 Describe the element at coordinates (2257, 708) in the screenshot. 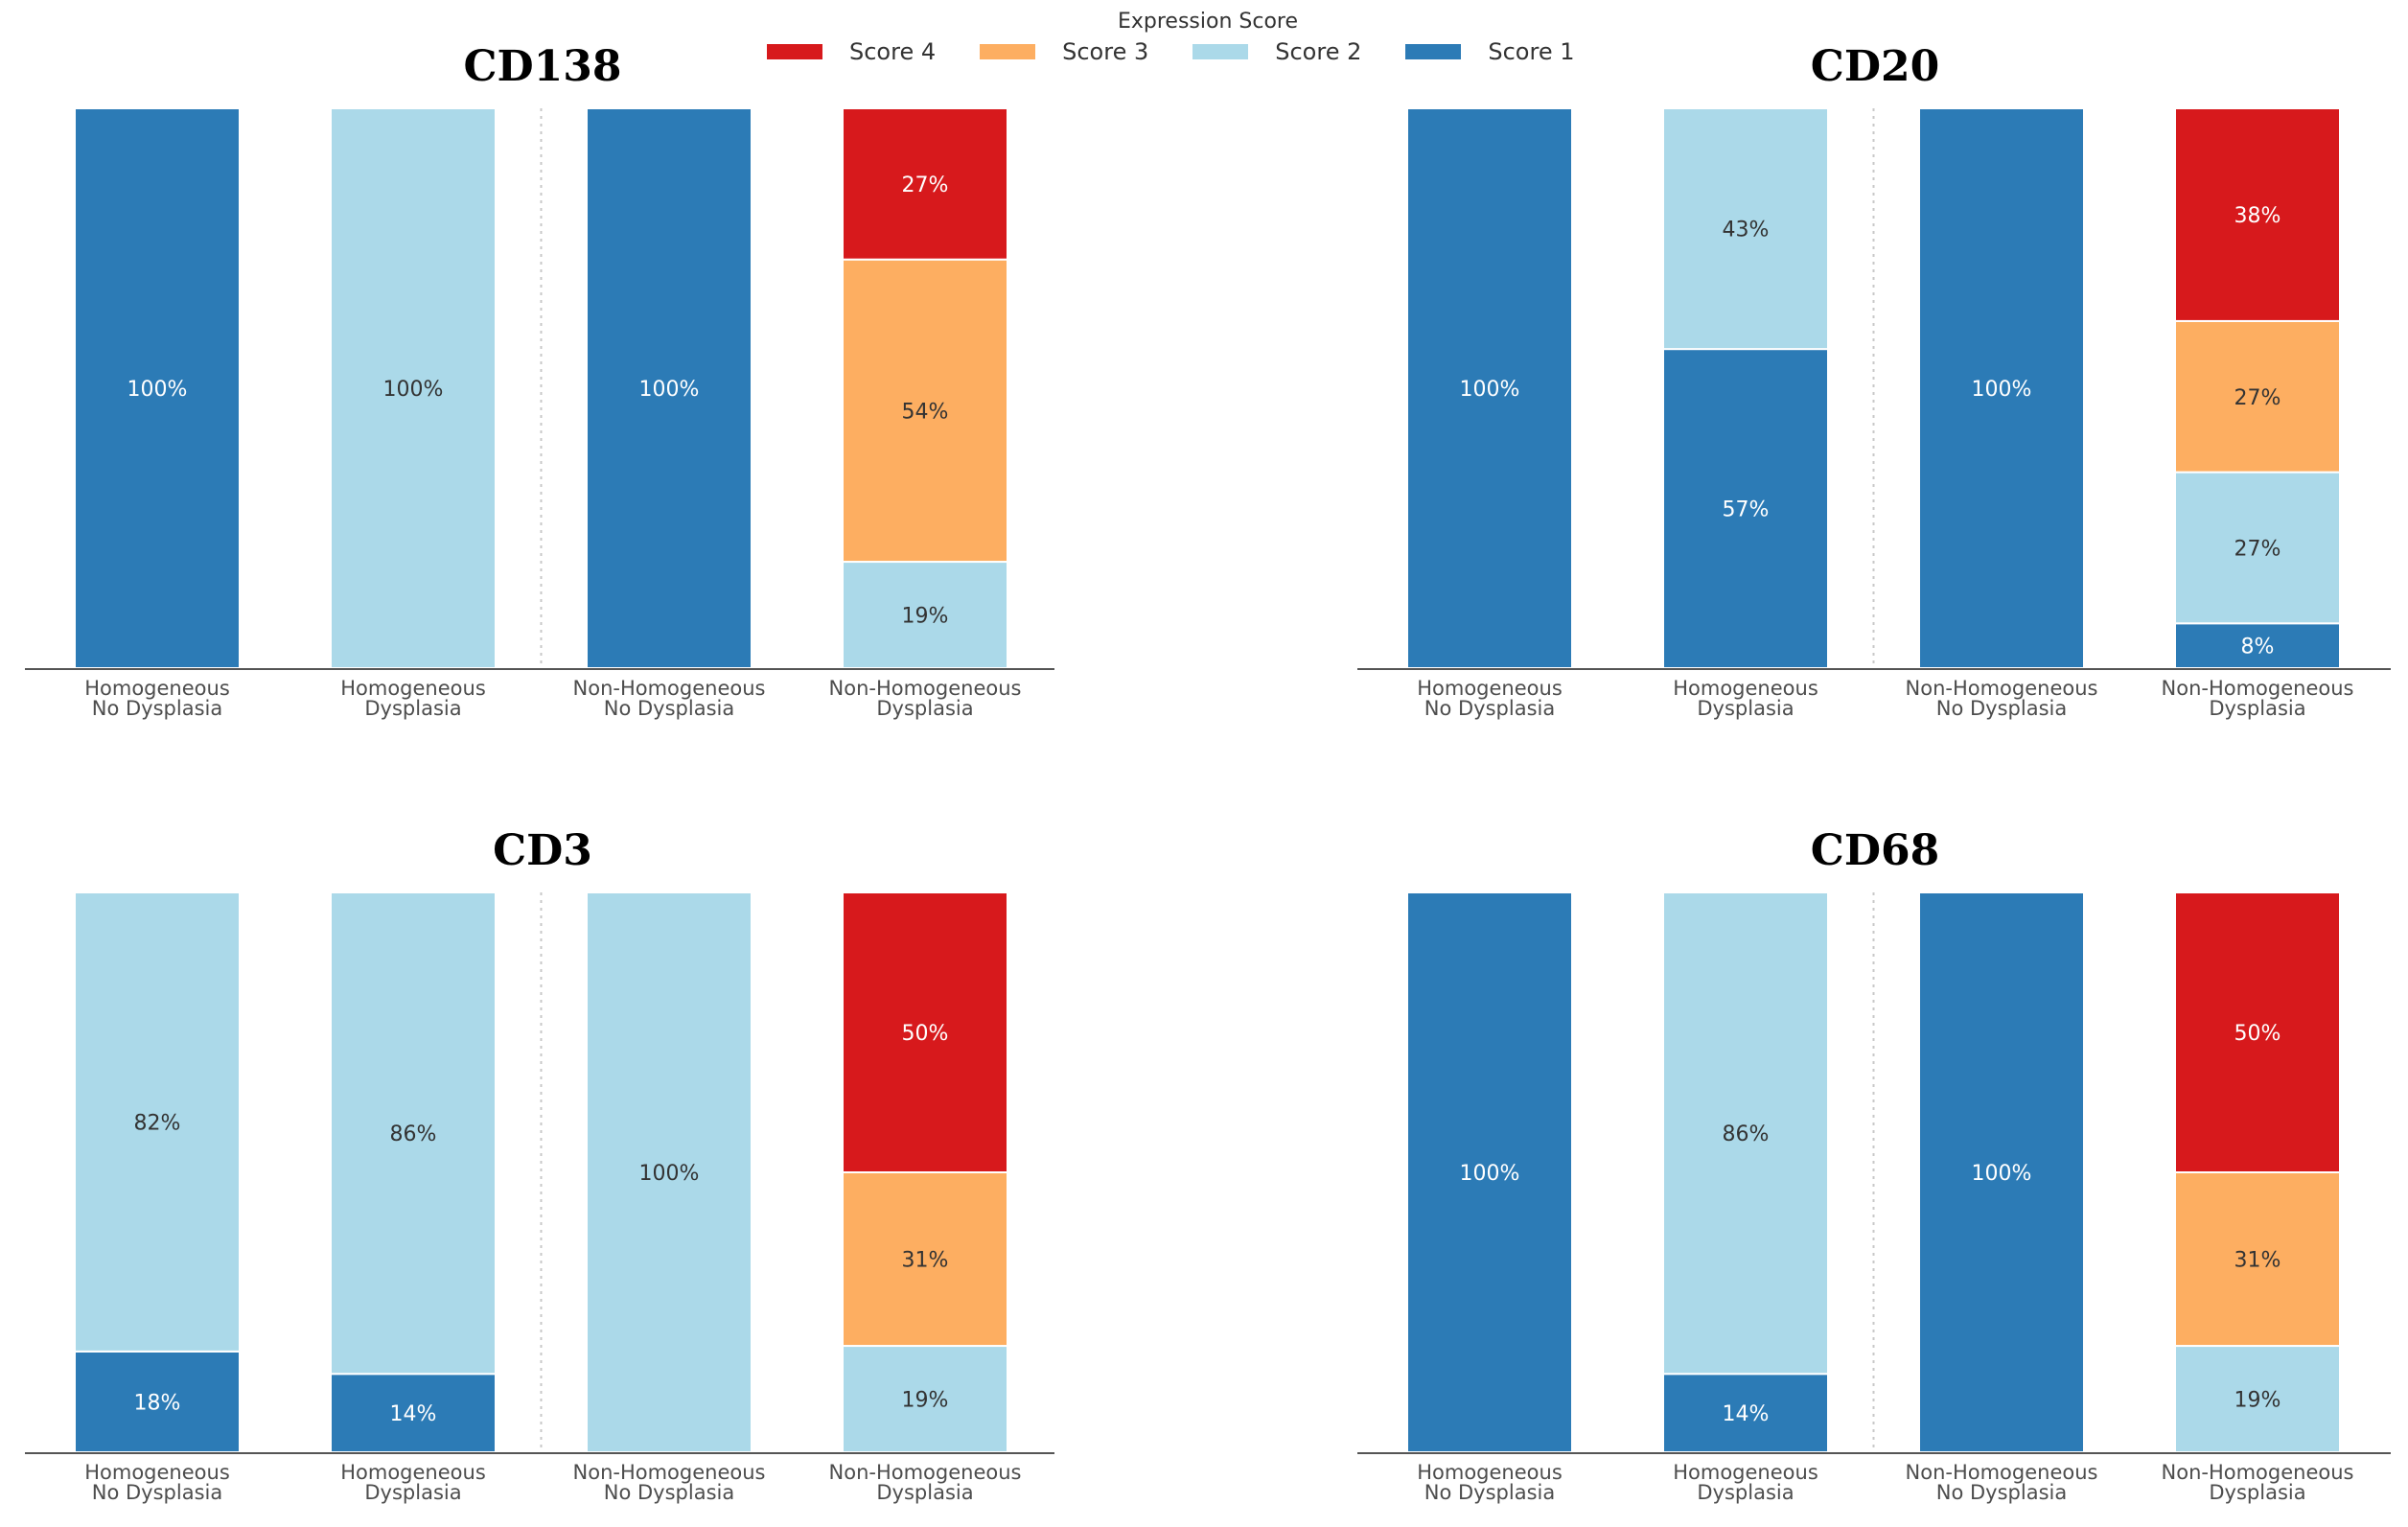

I see `cd20-tick-label-non-homogeneous-dysplasia-line-2: Dysplasia` at that location.